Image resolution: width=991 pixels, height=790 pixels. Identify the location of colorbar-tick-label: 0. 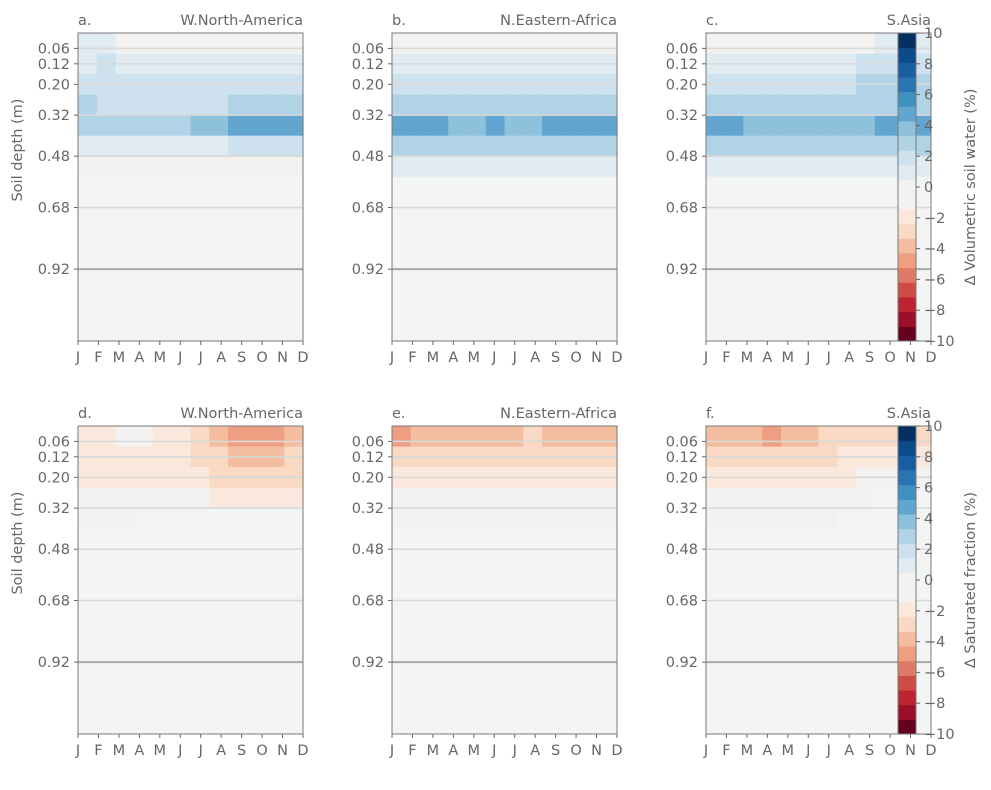
(928, 188).